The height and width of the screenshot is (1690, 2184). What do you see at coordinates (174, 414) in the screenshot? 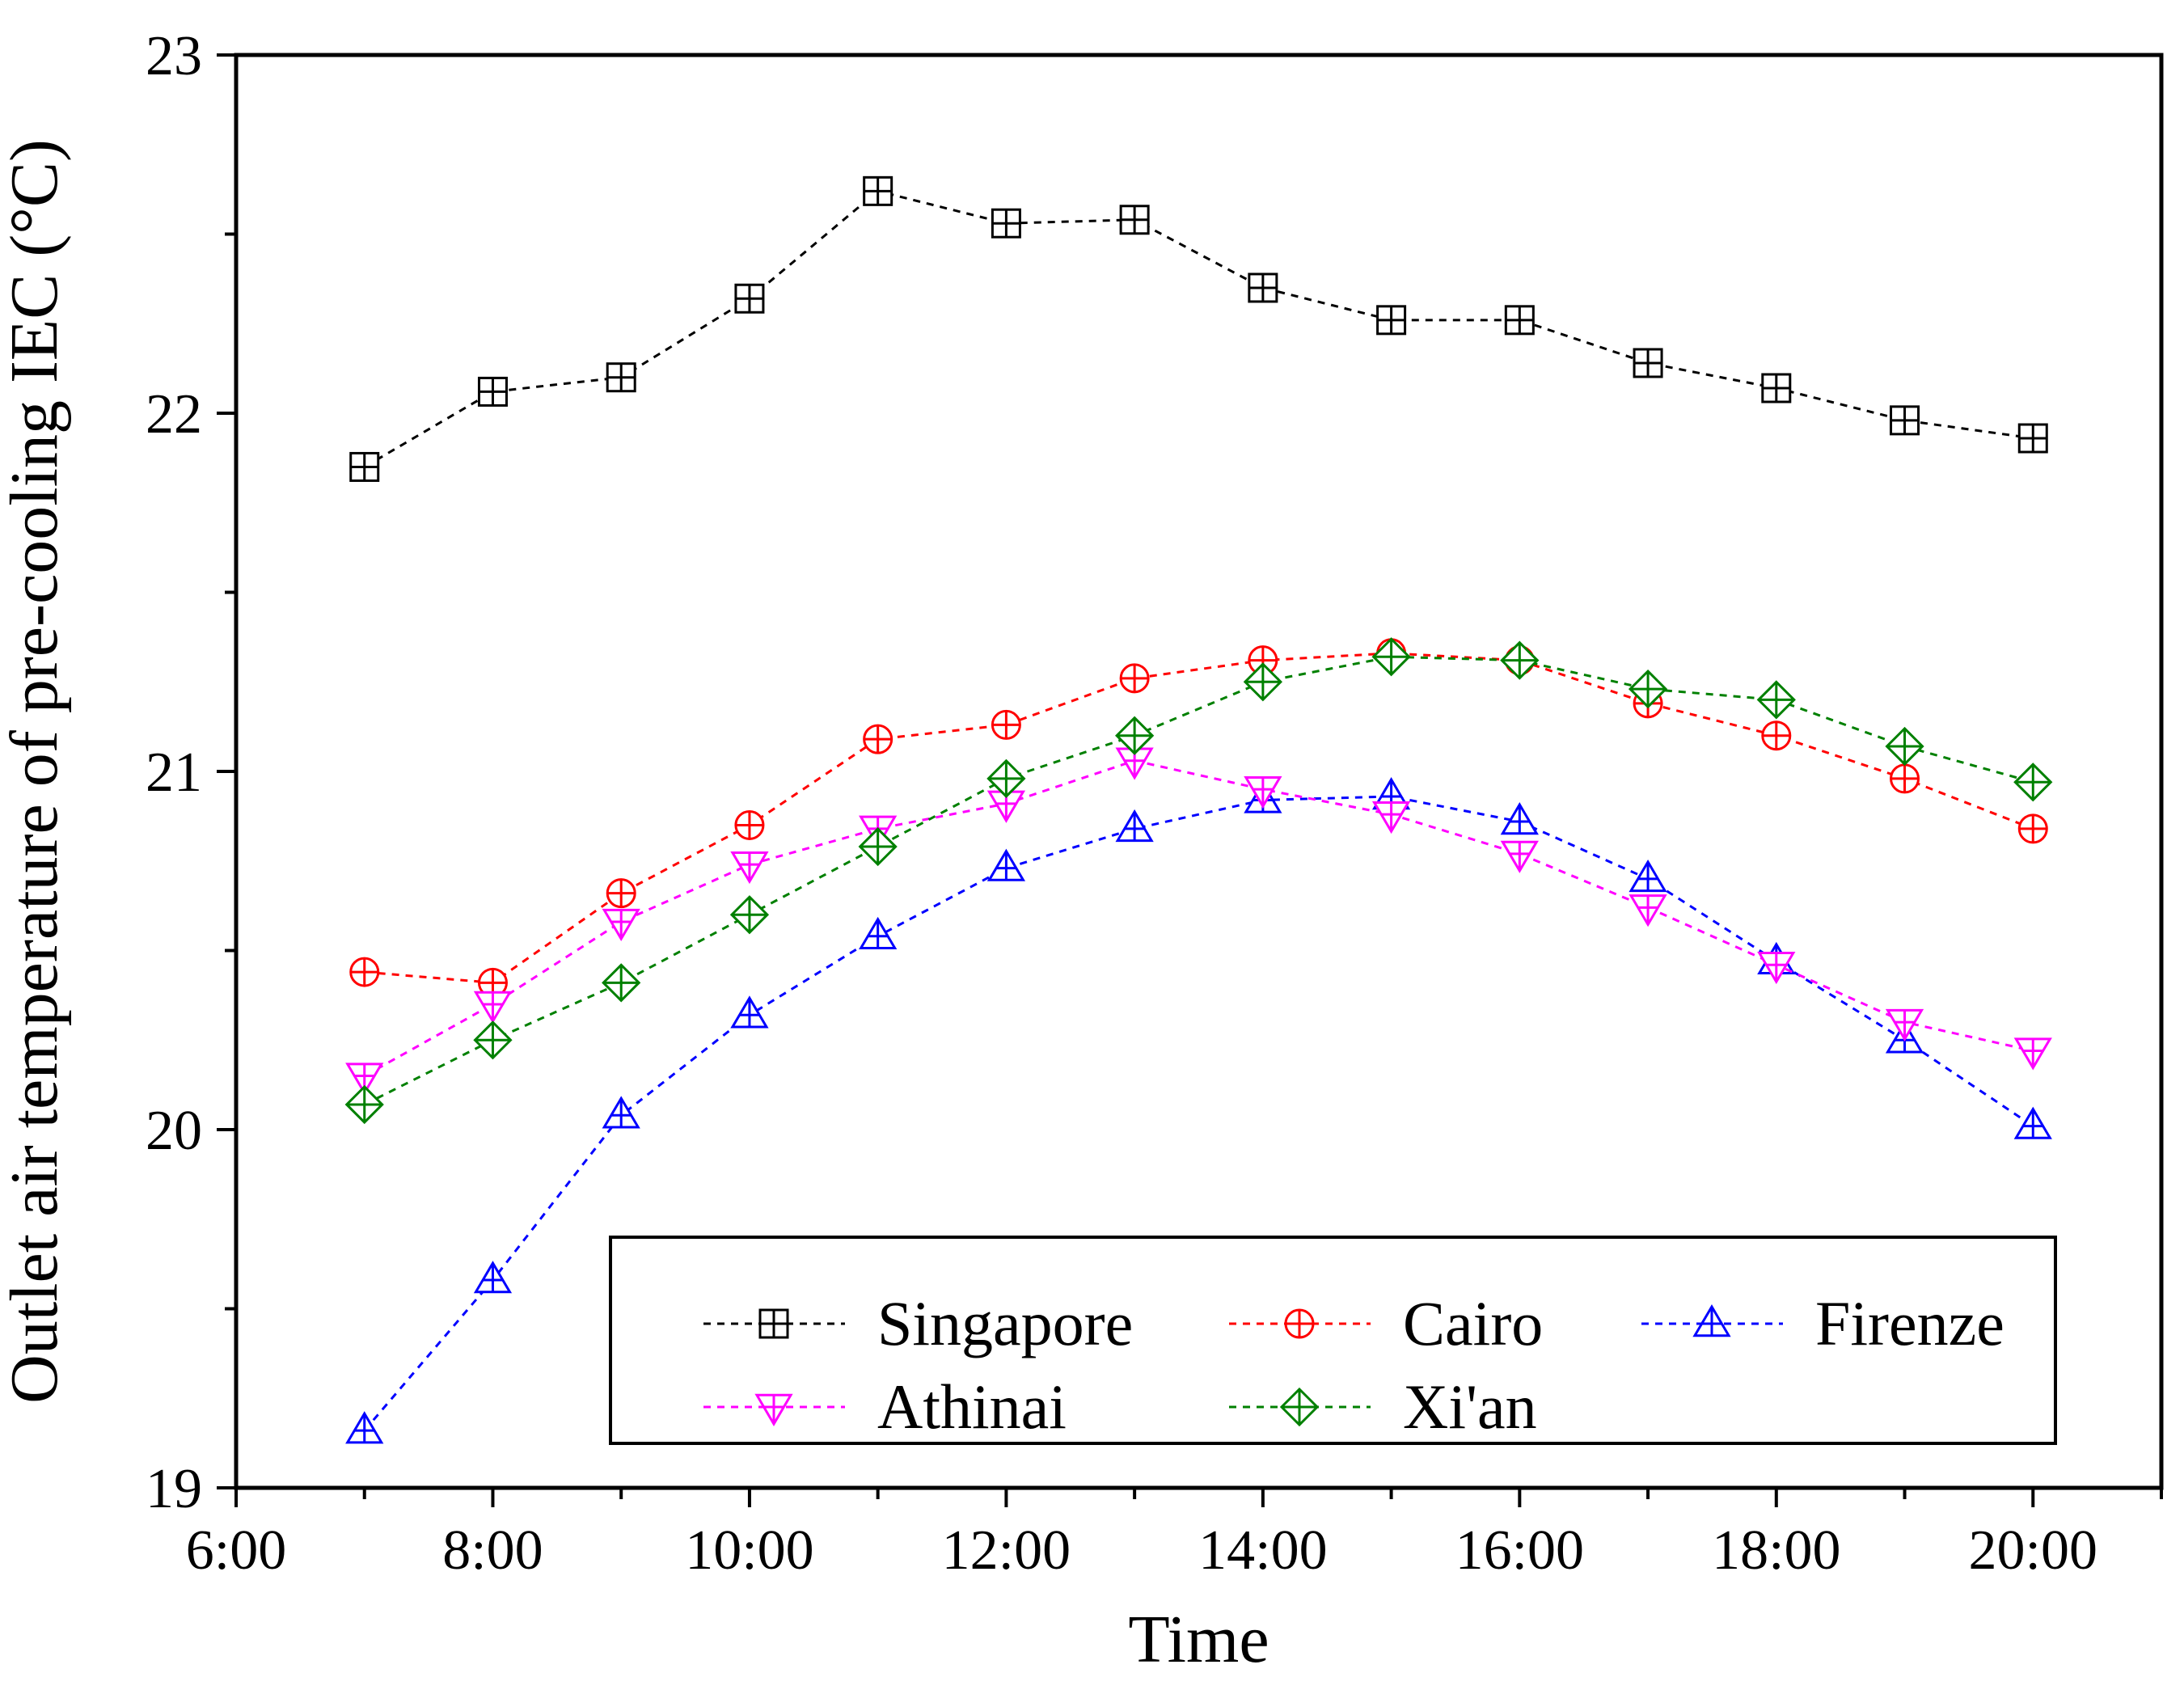
I see `y-tick-label: 22` at bounding box center [174, 414].